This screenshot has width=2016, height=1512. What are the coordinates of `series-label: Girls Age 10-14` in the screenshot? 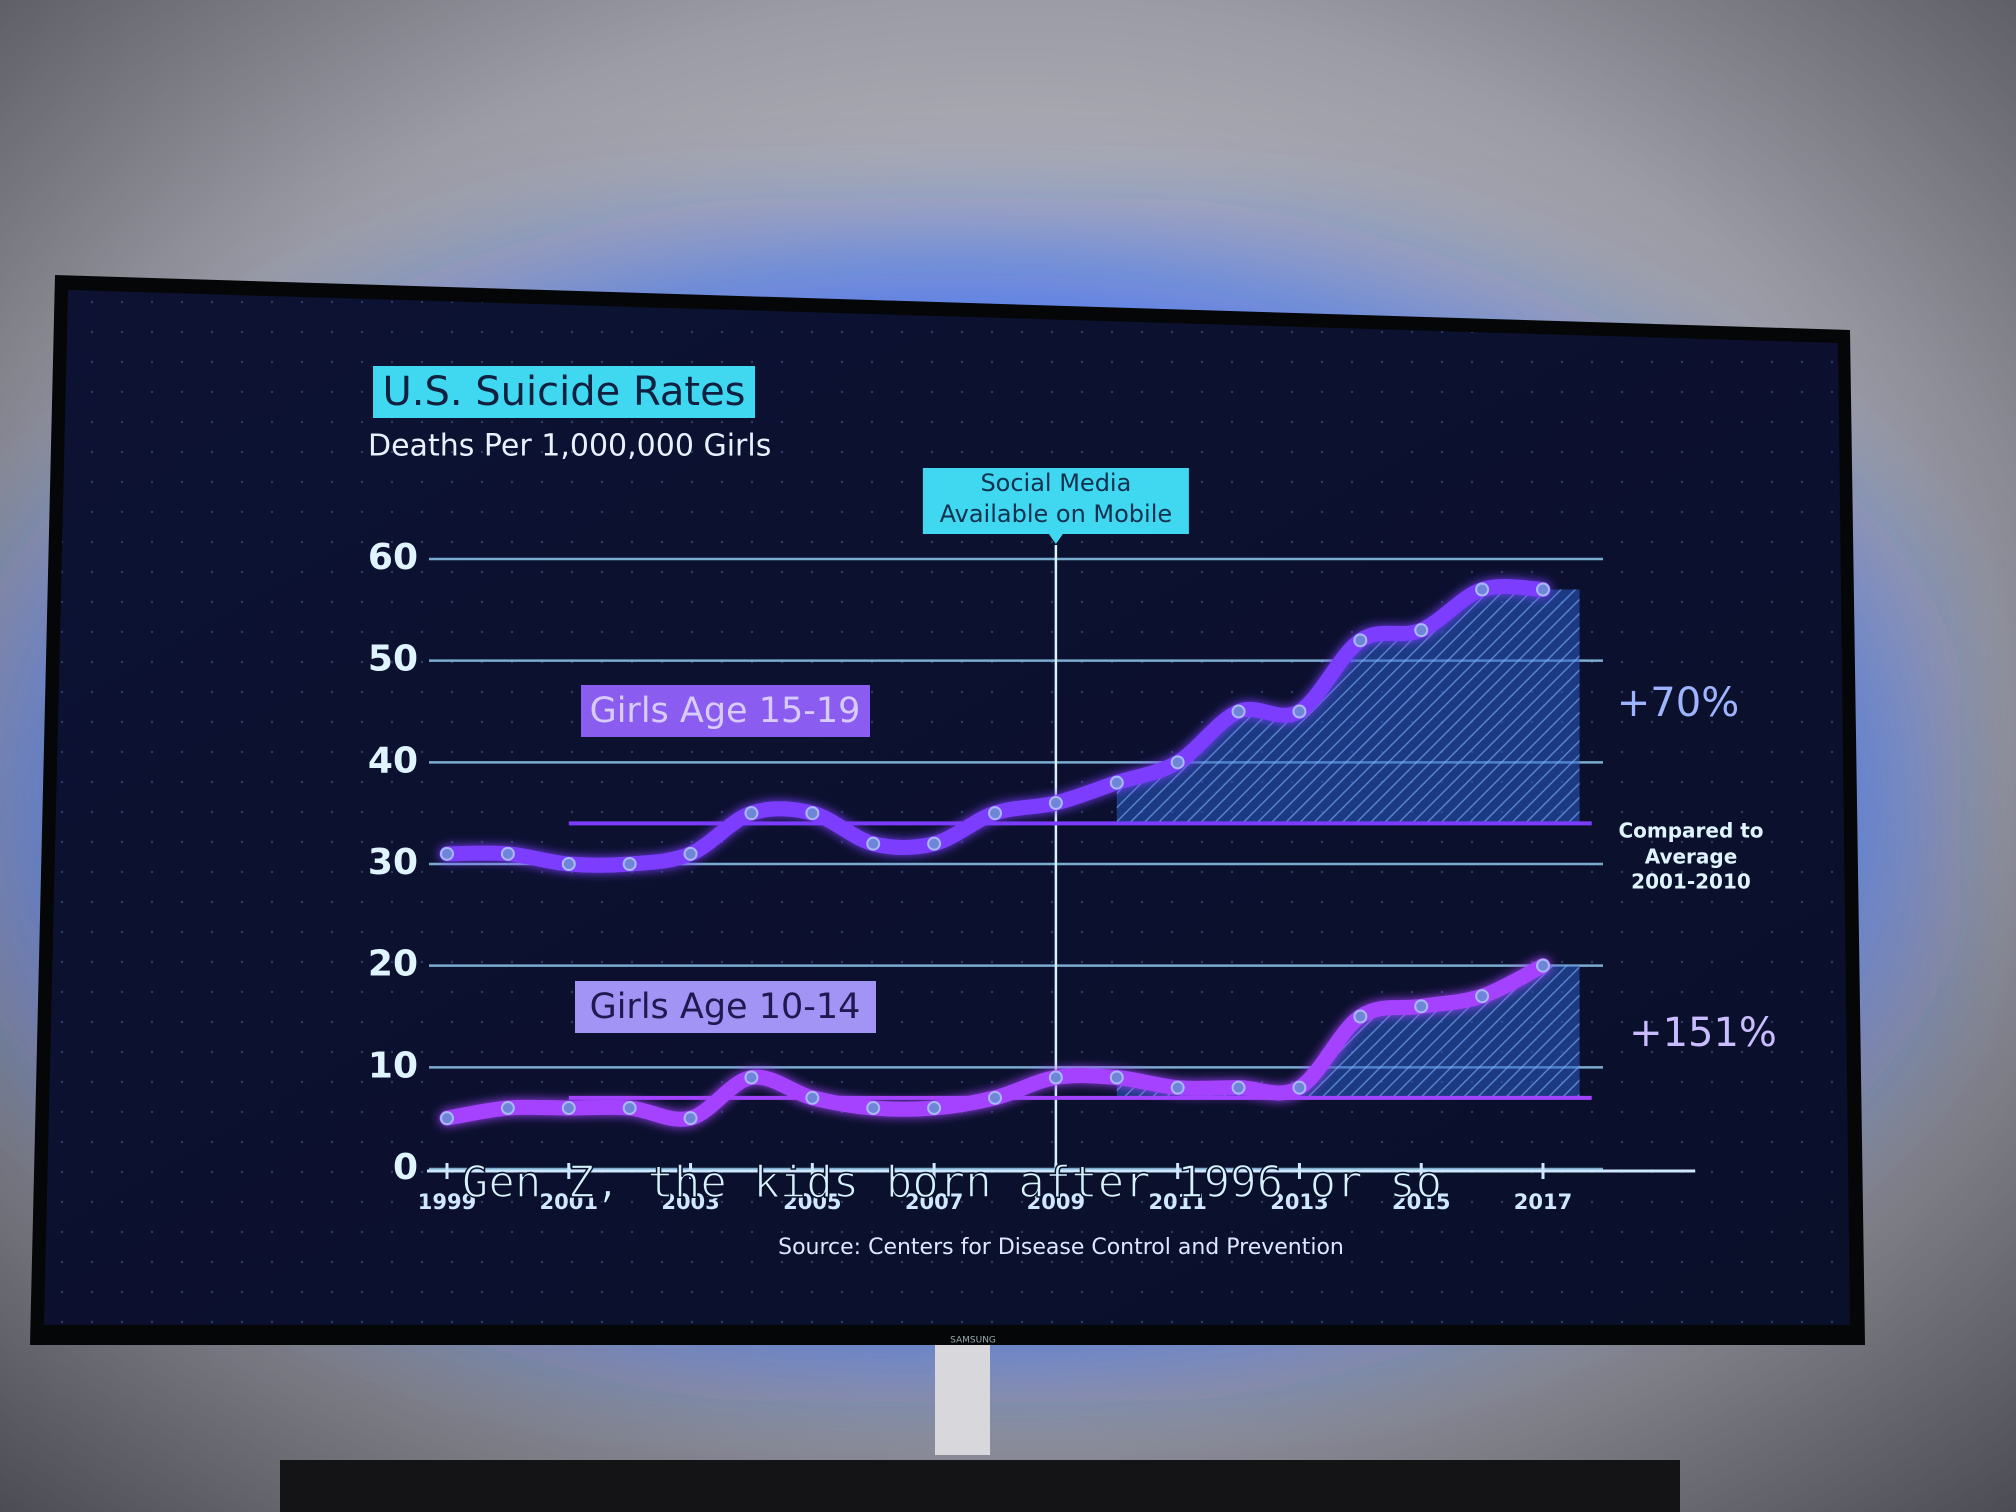 It's located at (725, 1007).